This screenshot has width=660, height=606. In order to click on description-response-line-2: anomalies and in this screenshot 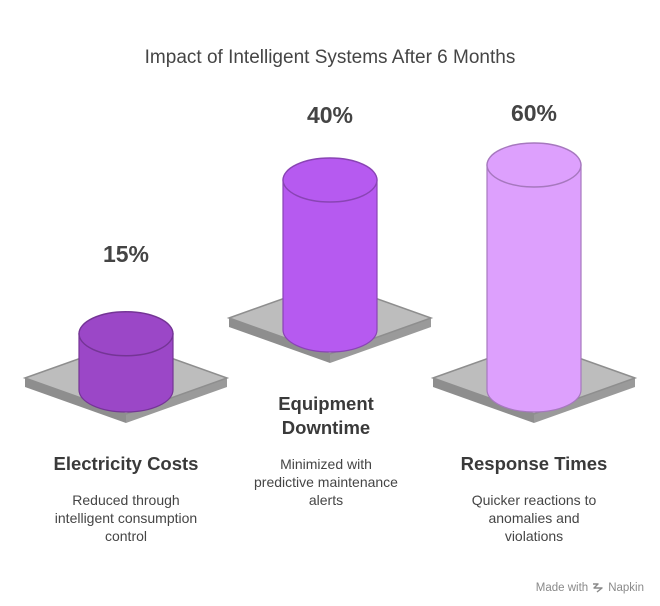, I will do `click(534, 518)`.